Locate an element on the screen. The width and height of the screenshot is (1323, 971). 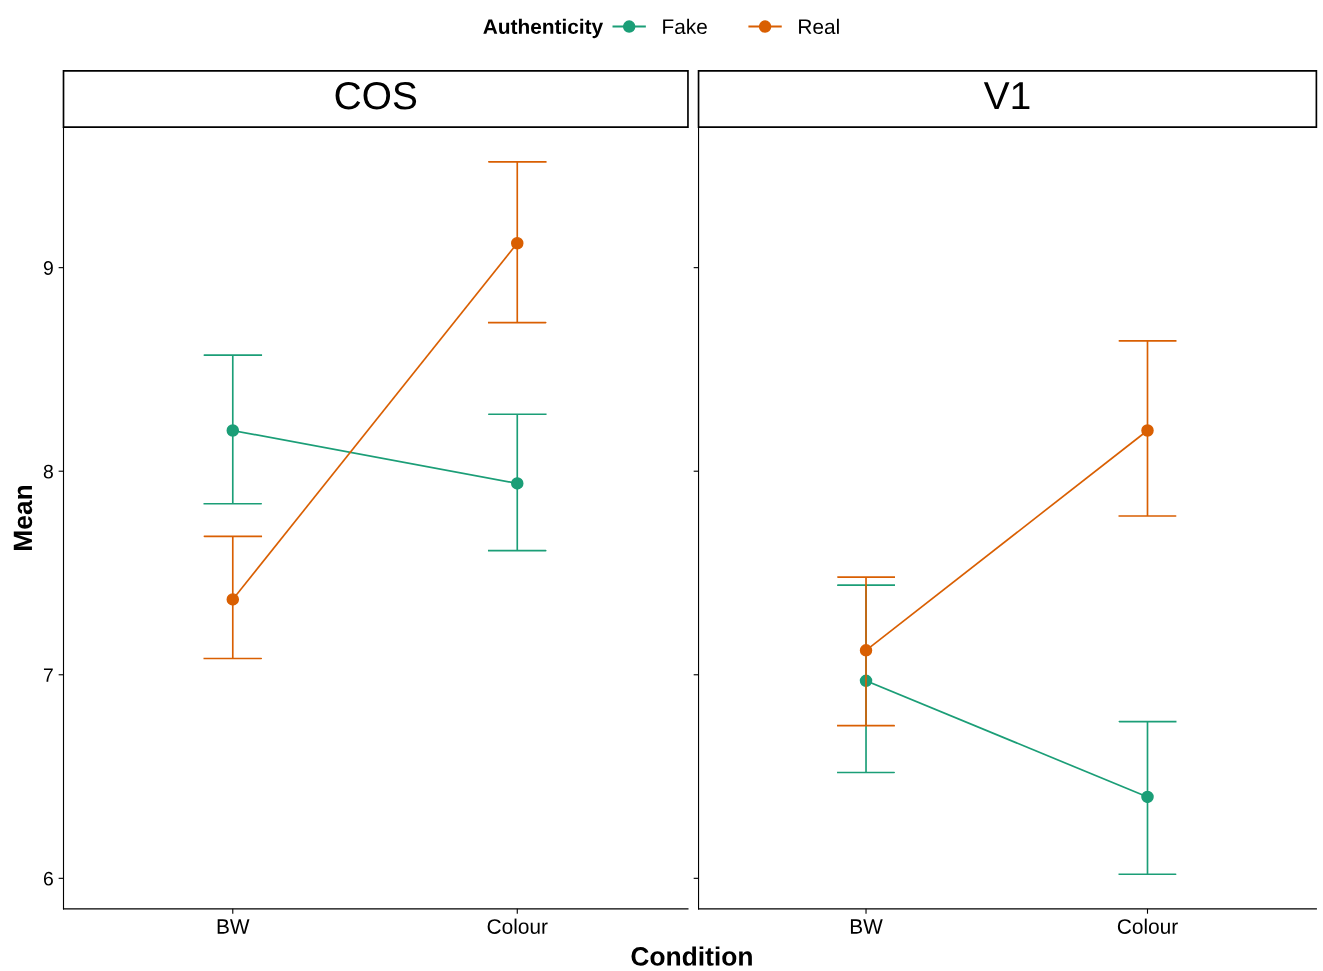
x-axis-title: Condition is located at coordinates (691, 956).